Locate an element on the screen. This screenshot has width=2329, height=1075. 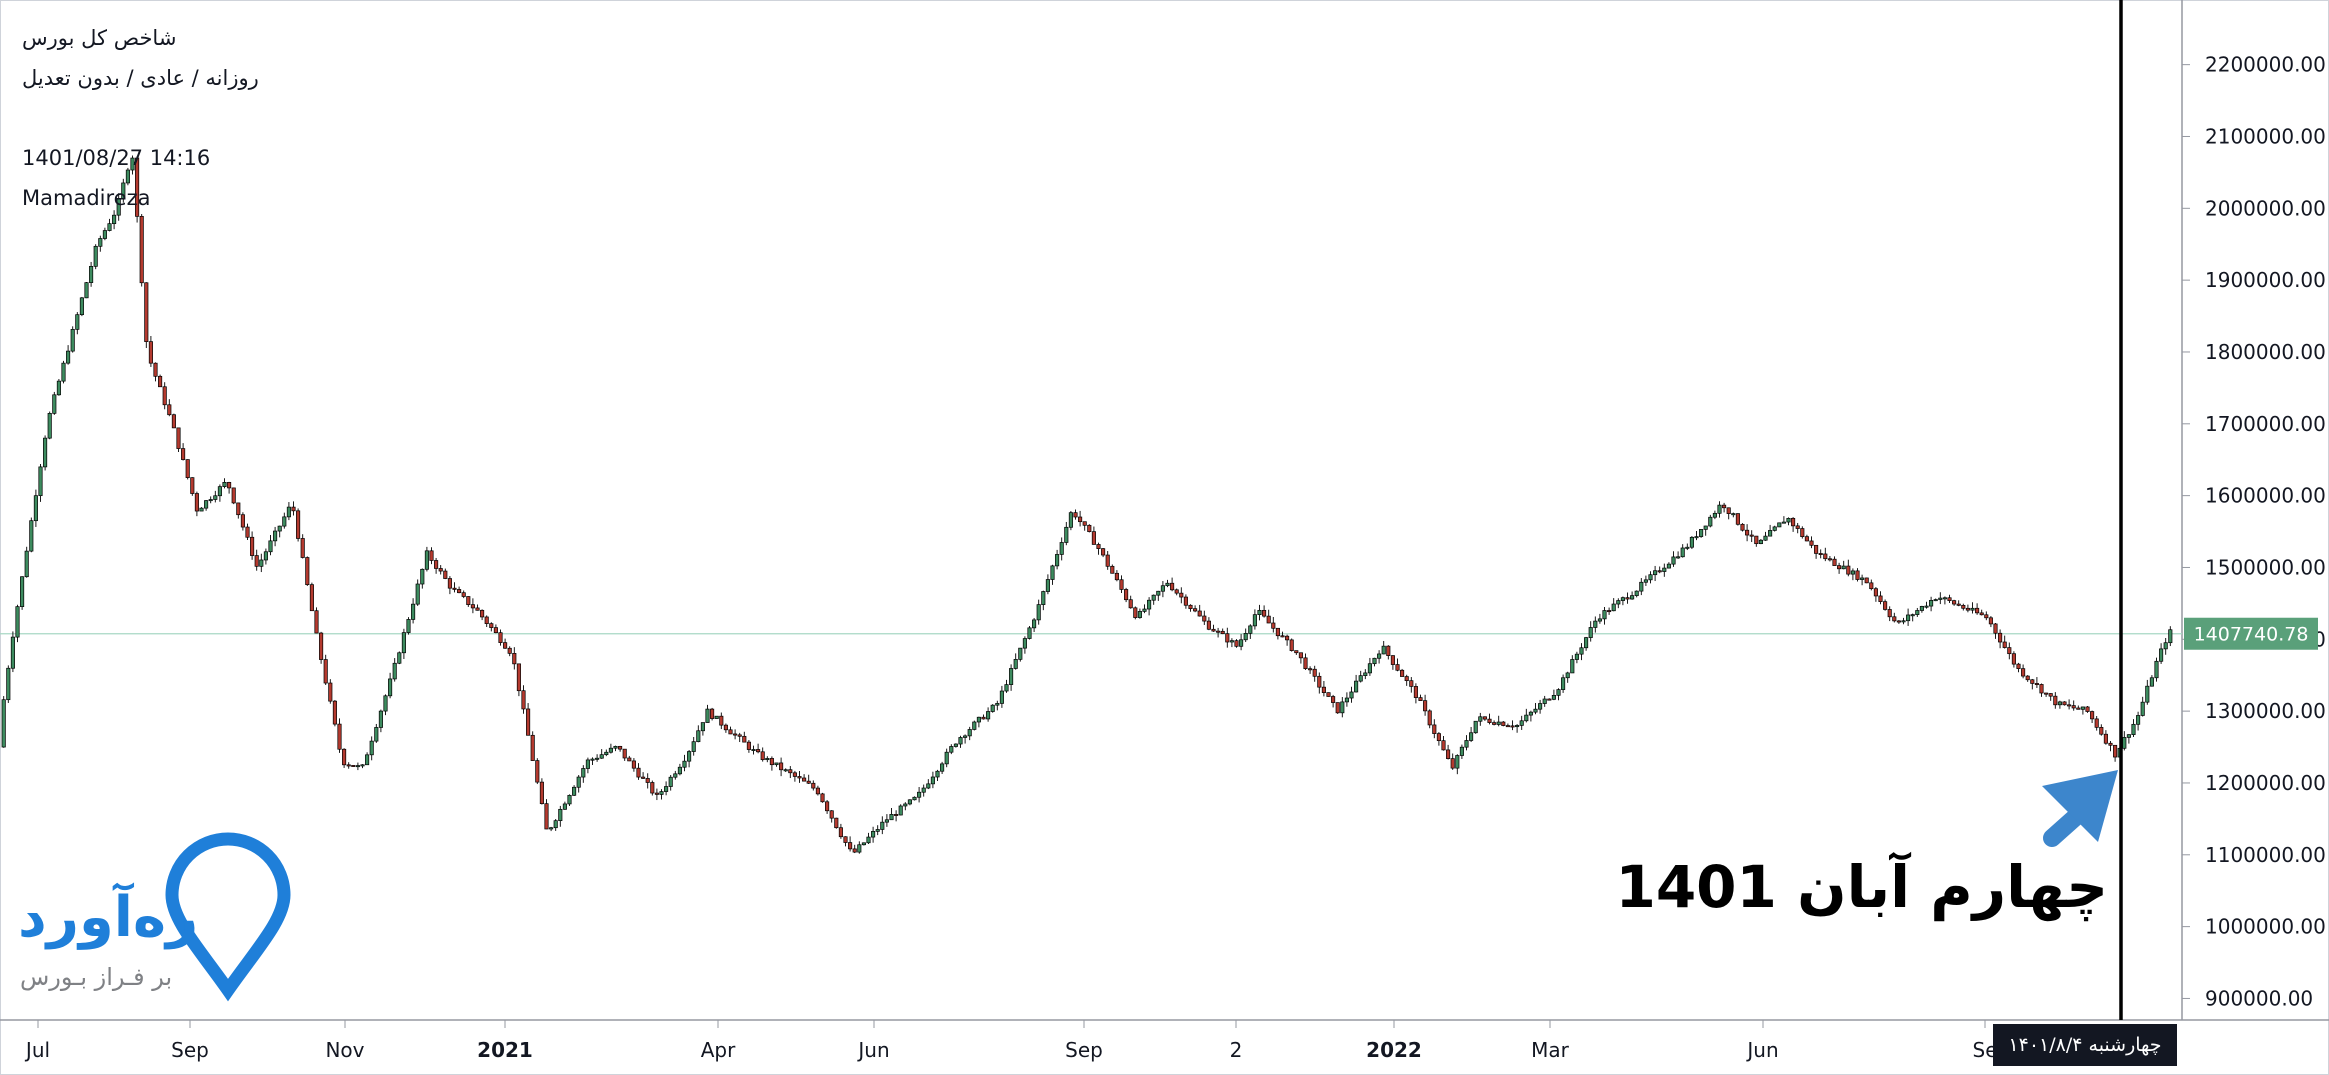
y-tick-label: 1200000.00 is located at coordinates (2265, 783).